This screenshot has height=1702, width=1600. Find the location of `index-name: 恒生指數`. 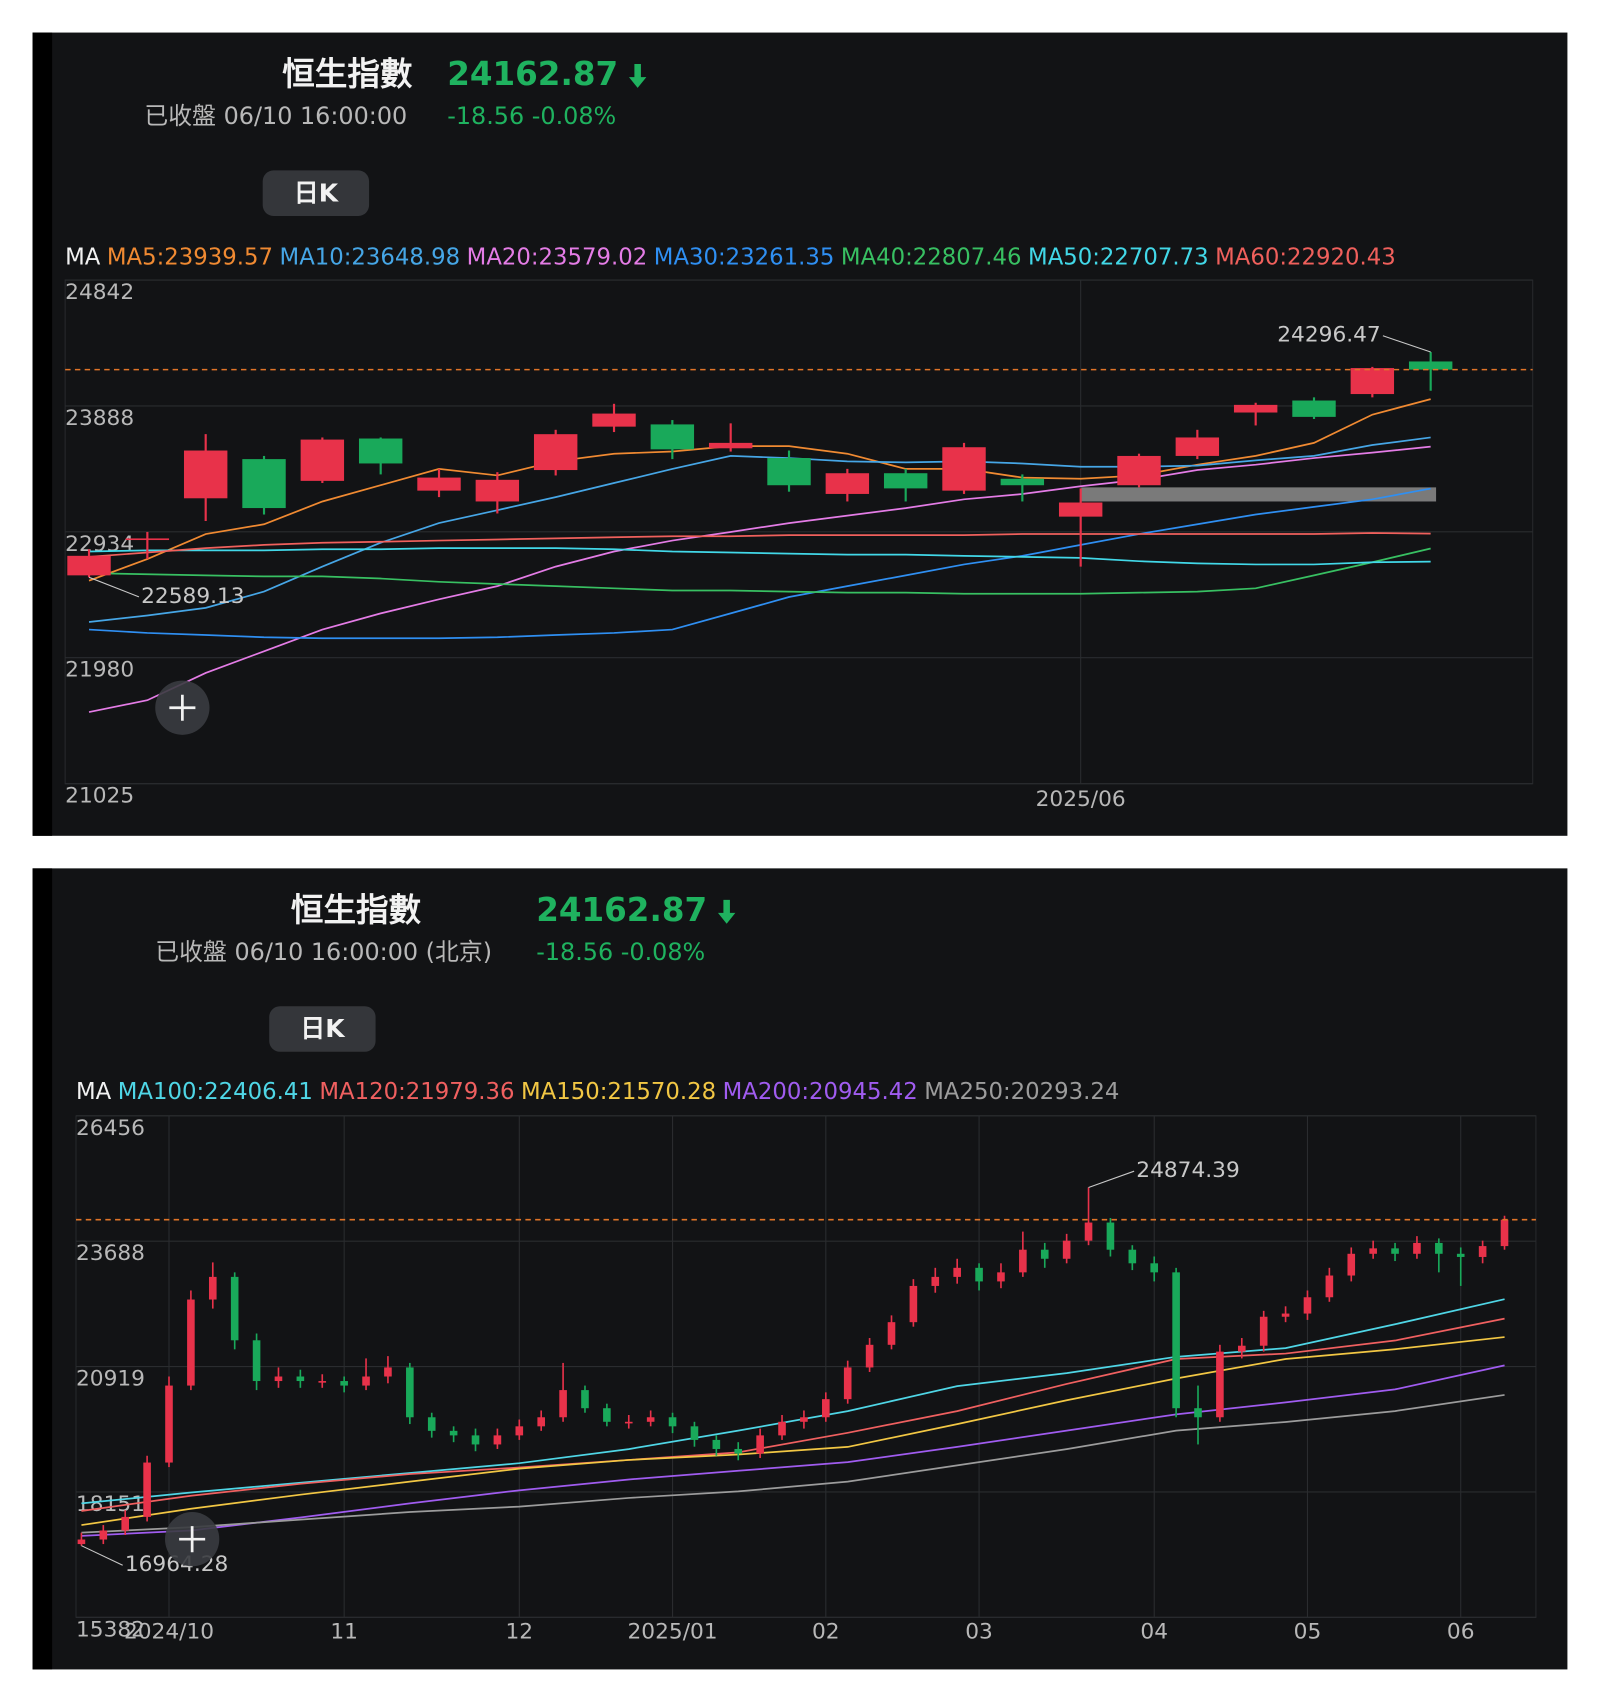

index-name: 恒生指數 is located at coordinates (347, 74).